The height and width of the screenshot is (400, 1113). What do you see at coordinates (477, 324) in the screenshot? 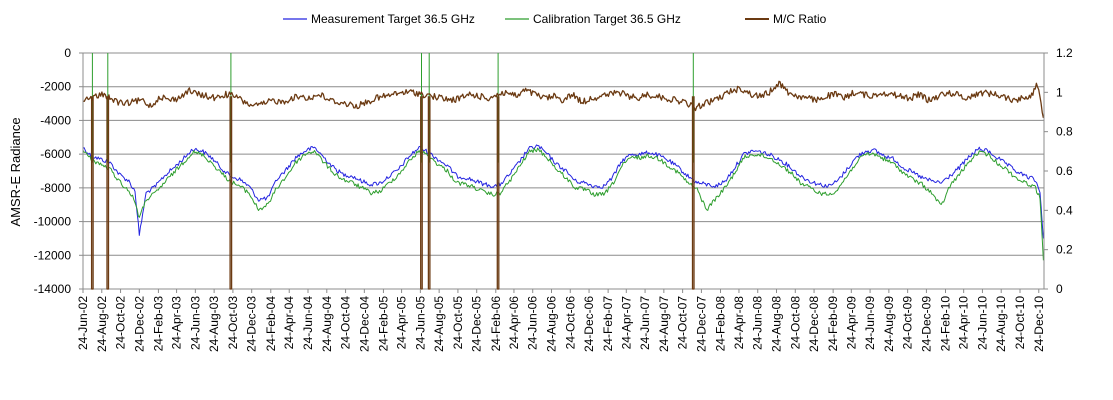
I see `x-tick-label-21: 24-Dec-05` at bounding box center [477, 324].